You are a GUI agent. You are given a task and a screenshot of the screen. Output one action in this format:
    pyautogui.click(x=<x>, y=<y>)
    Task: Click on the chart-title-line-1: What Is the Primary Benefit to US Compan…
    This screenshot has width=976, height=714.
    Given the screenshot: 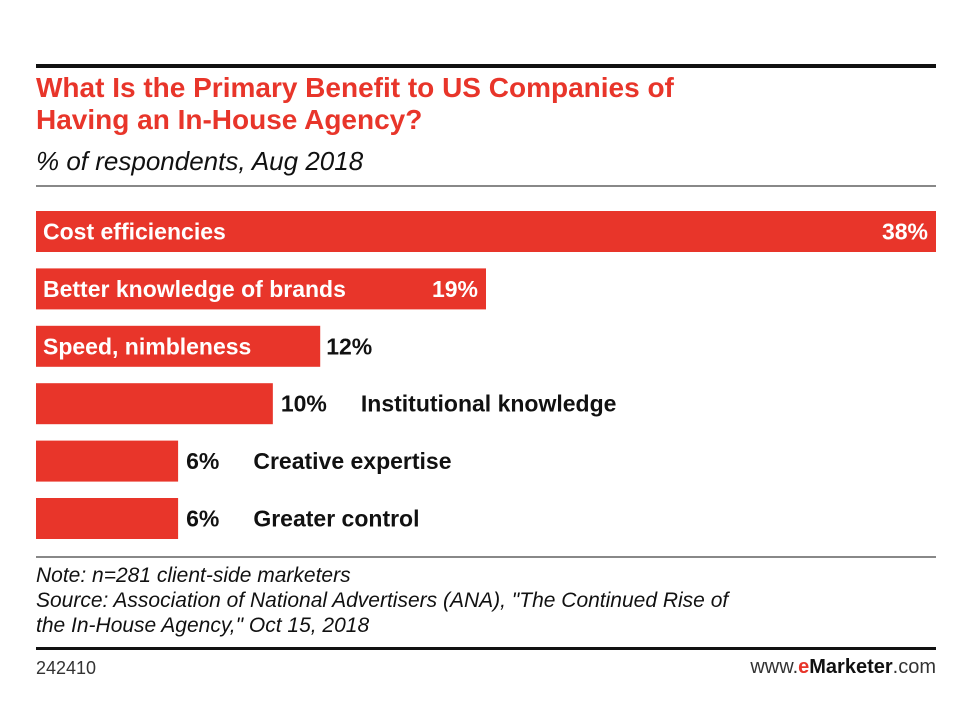 What is the action you would take?
    pyautogui.click(x=355, y=87)
    